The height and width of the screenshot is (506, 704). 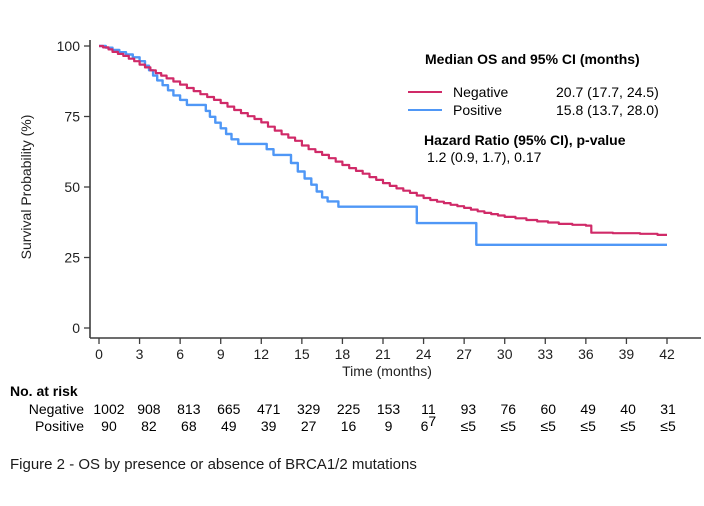 I want to click on x-tick-label: 18, so click(x=343, y=354).